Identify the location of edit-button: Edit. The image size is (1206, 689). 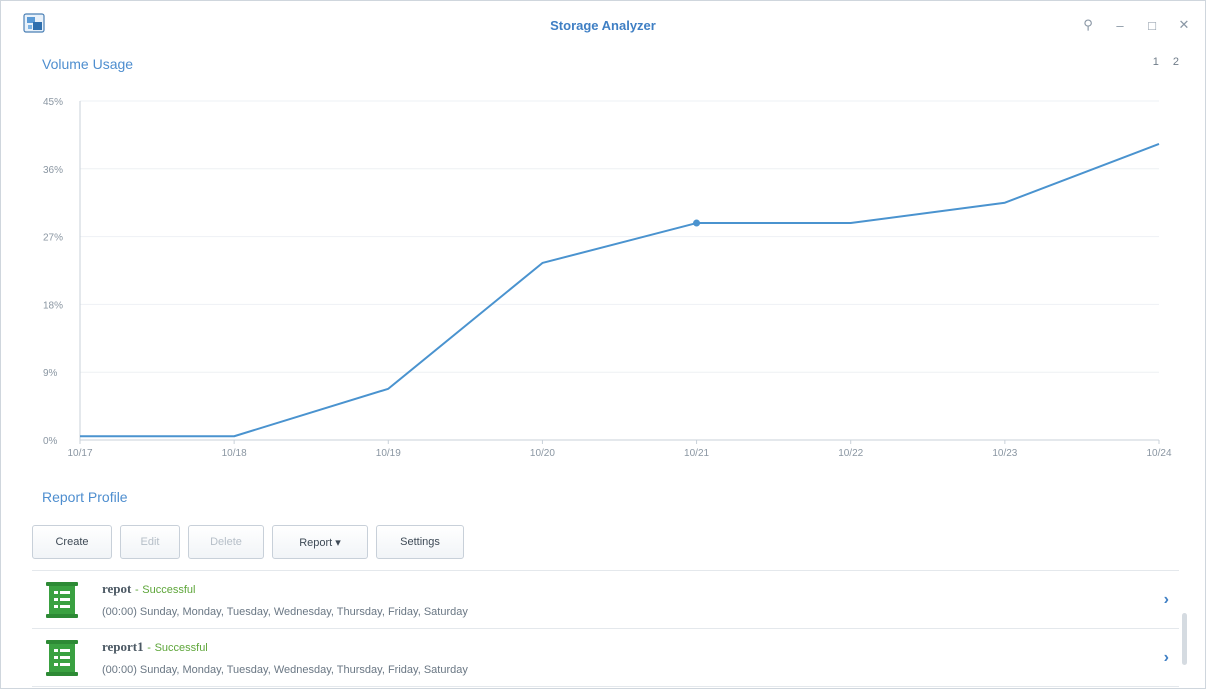
(150, 542).